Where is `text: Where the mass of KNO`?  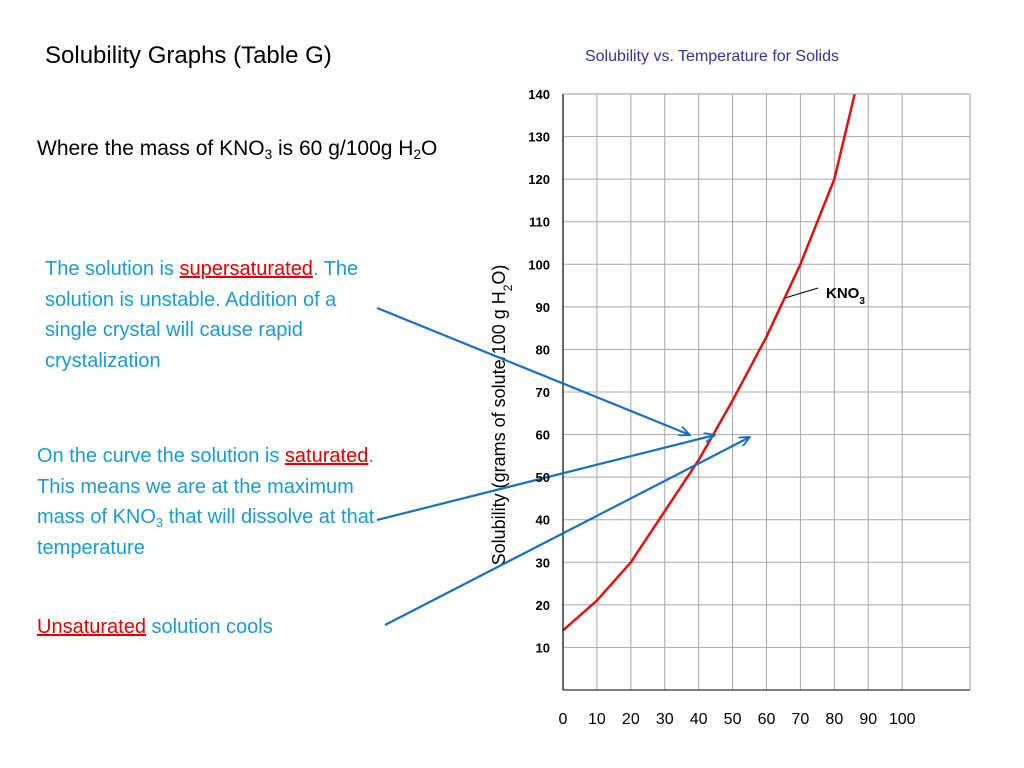
text: Where the mass of KNO is located at coordinates (151, 148).